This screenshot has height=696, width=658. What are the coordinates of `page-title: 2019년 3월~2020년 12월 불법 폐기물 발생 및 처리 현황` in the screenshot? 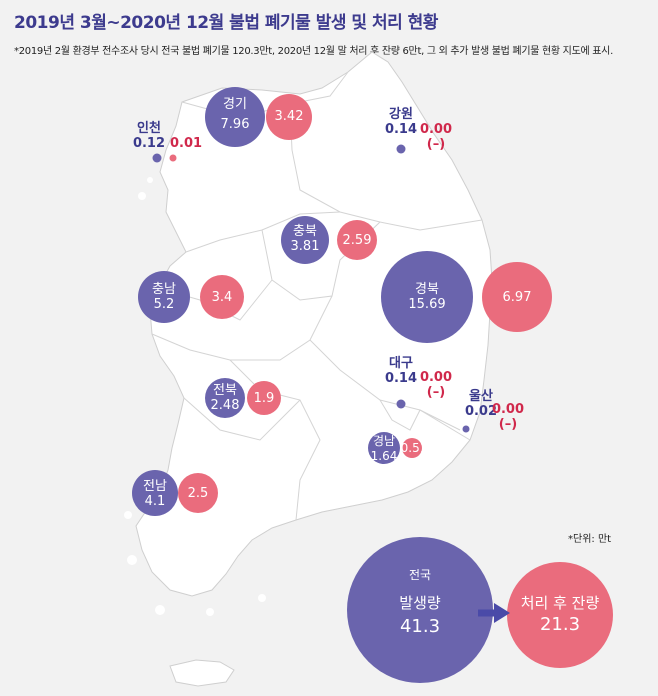 It's located at (226, 23).